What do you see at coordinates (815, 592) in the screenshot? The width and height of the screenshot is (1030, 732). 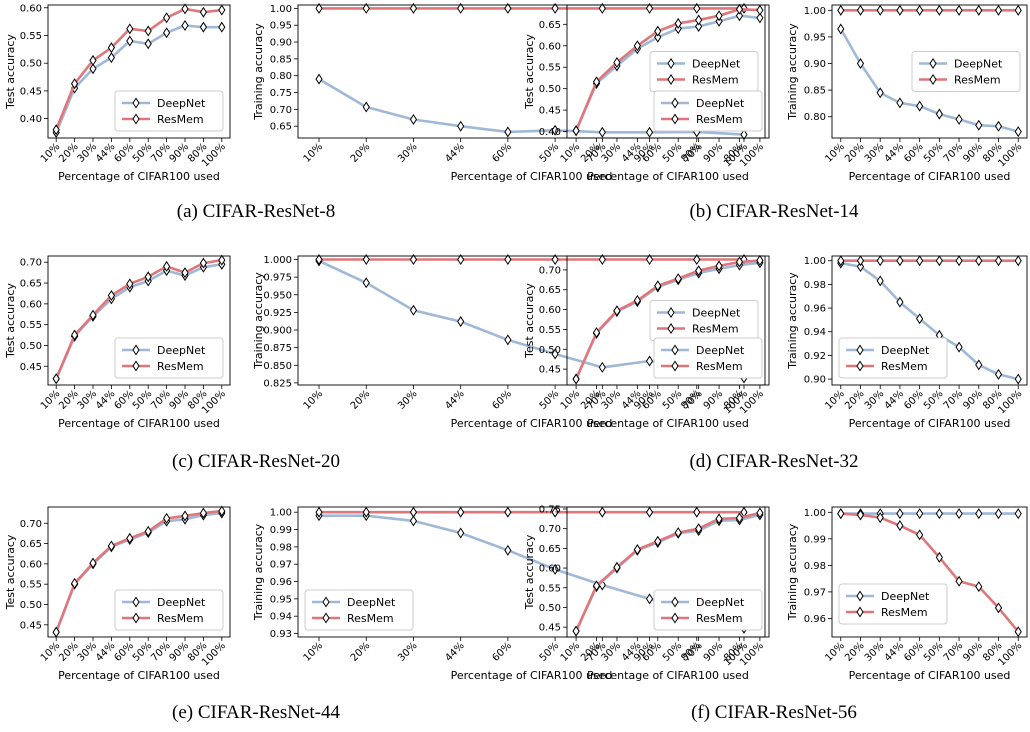 I see `y-tick-label: 0.97` at bounding box center [815, 592].